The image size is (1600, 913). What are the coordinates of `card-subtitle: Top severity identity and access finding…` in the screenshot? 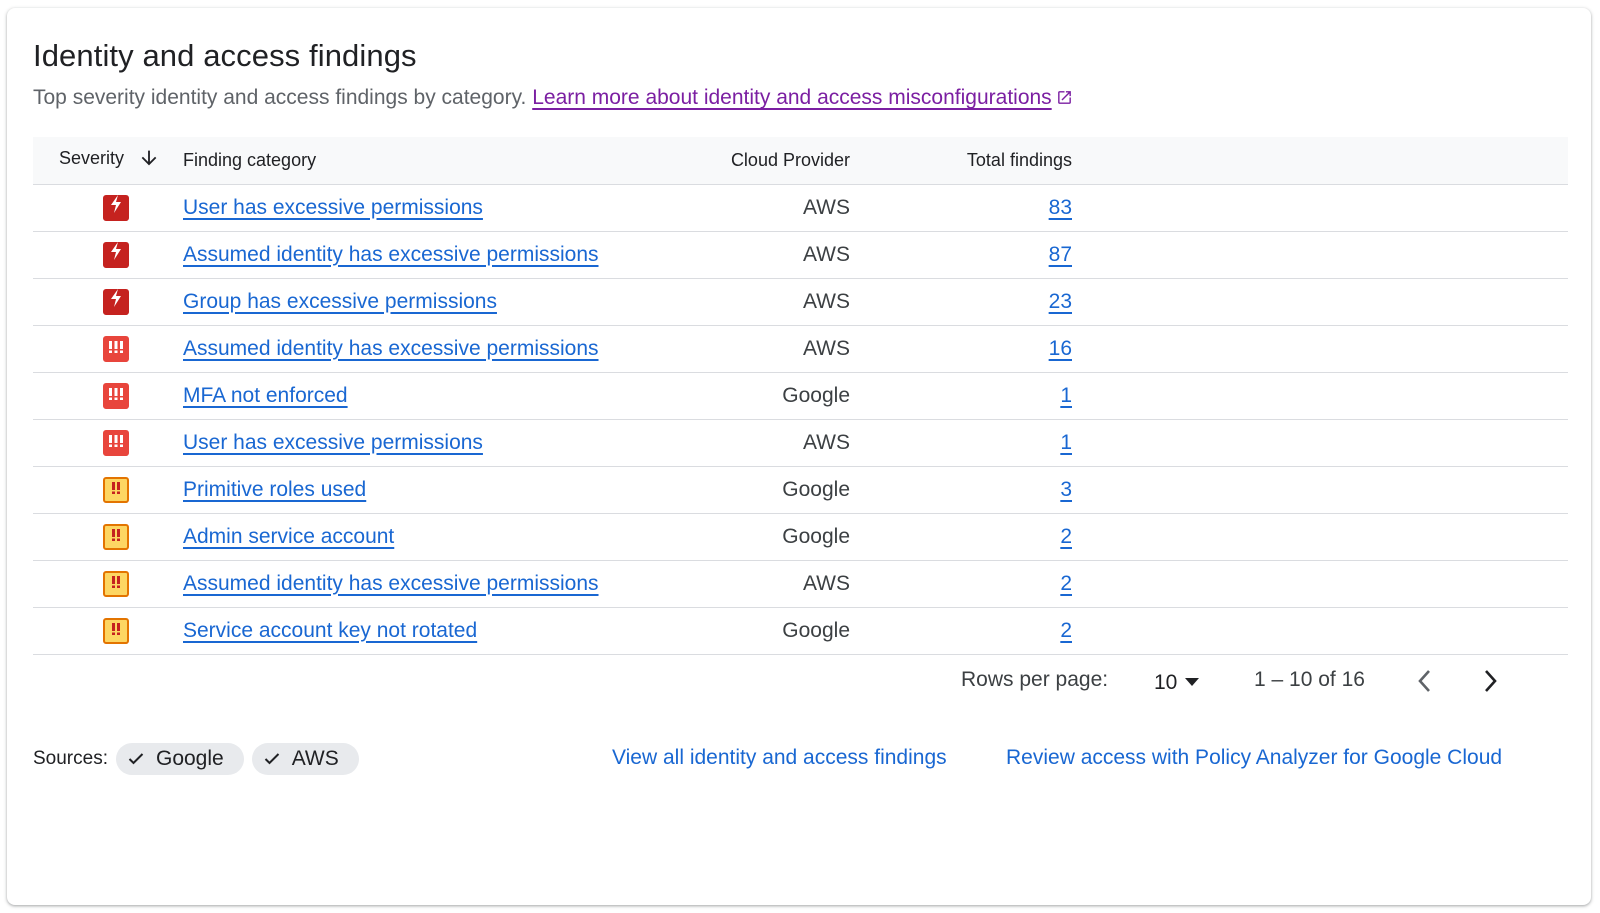 It's located at (553, 99).